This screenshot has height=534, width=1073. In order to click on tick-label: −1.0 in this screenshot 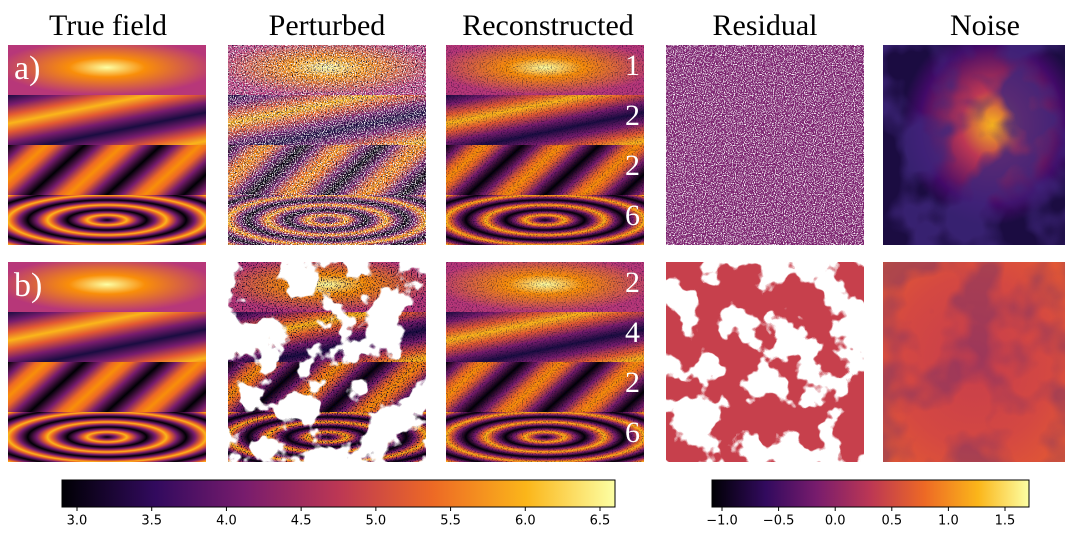, I will do `click(722, 521)`.